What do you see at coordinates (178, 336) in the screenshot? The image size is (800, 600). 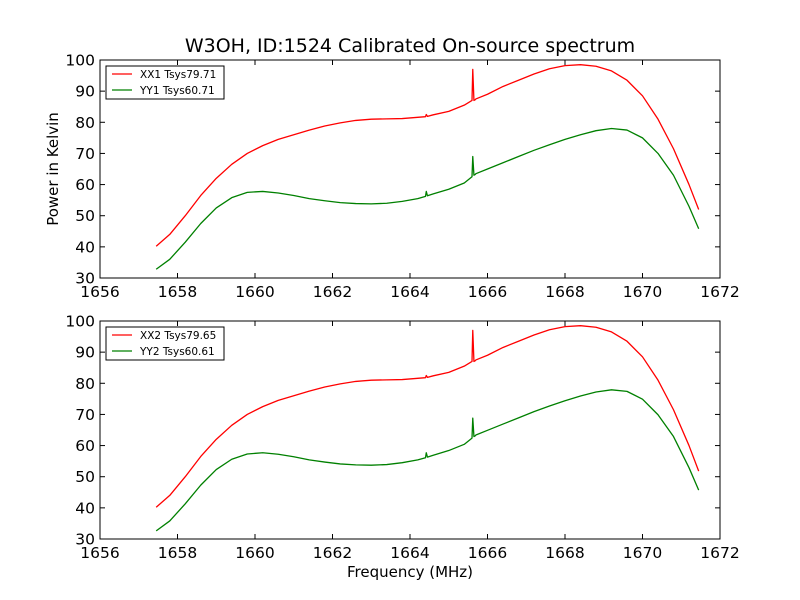 I see `legend-entry: XX2 Tsys79.65` at bounding box center [178, 336].